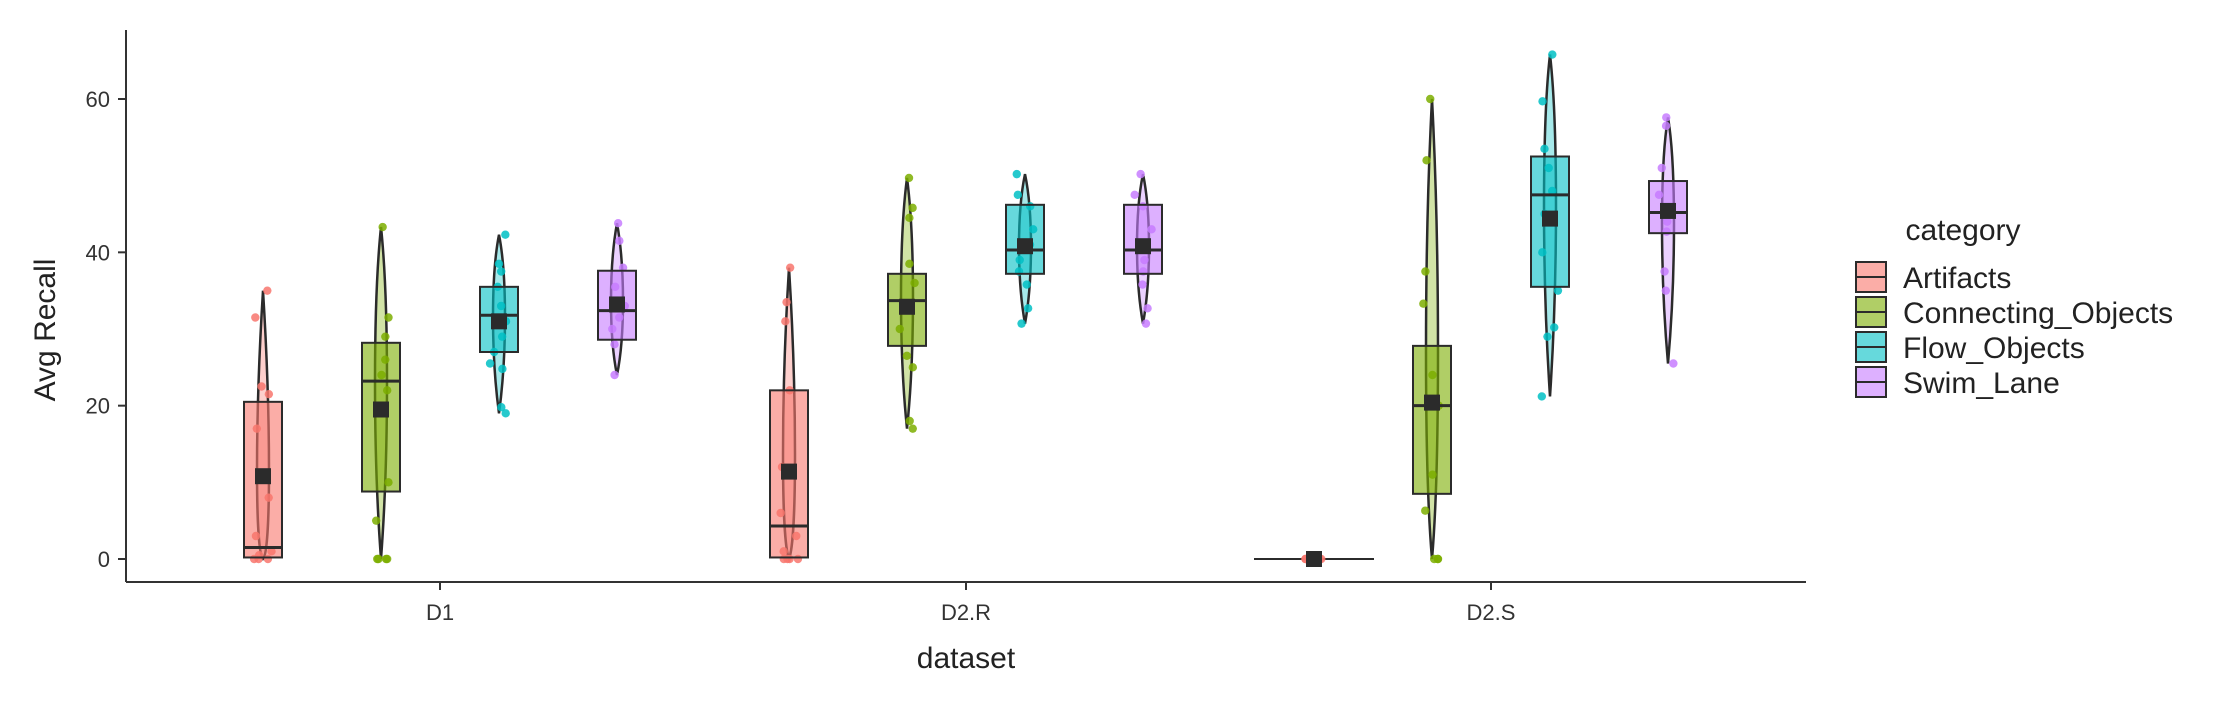 The width and height of the screenshot is (2232, 705). Describe the element at coordinates (381, 393) in the screenshot. I see `box-connecting-objects-d1` at that location.